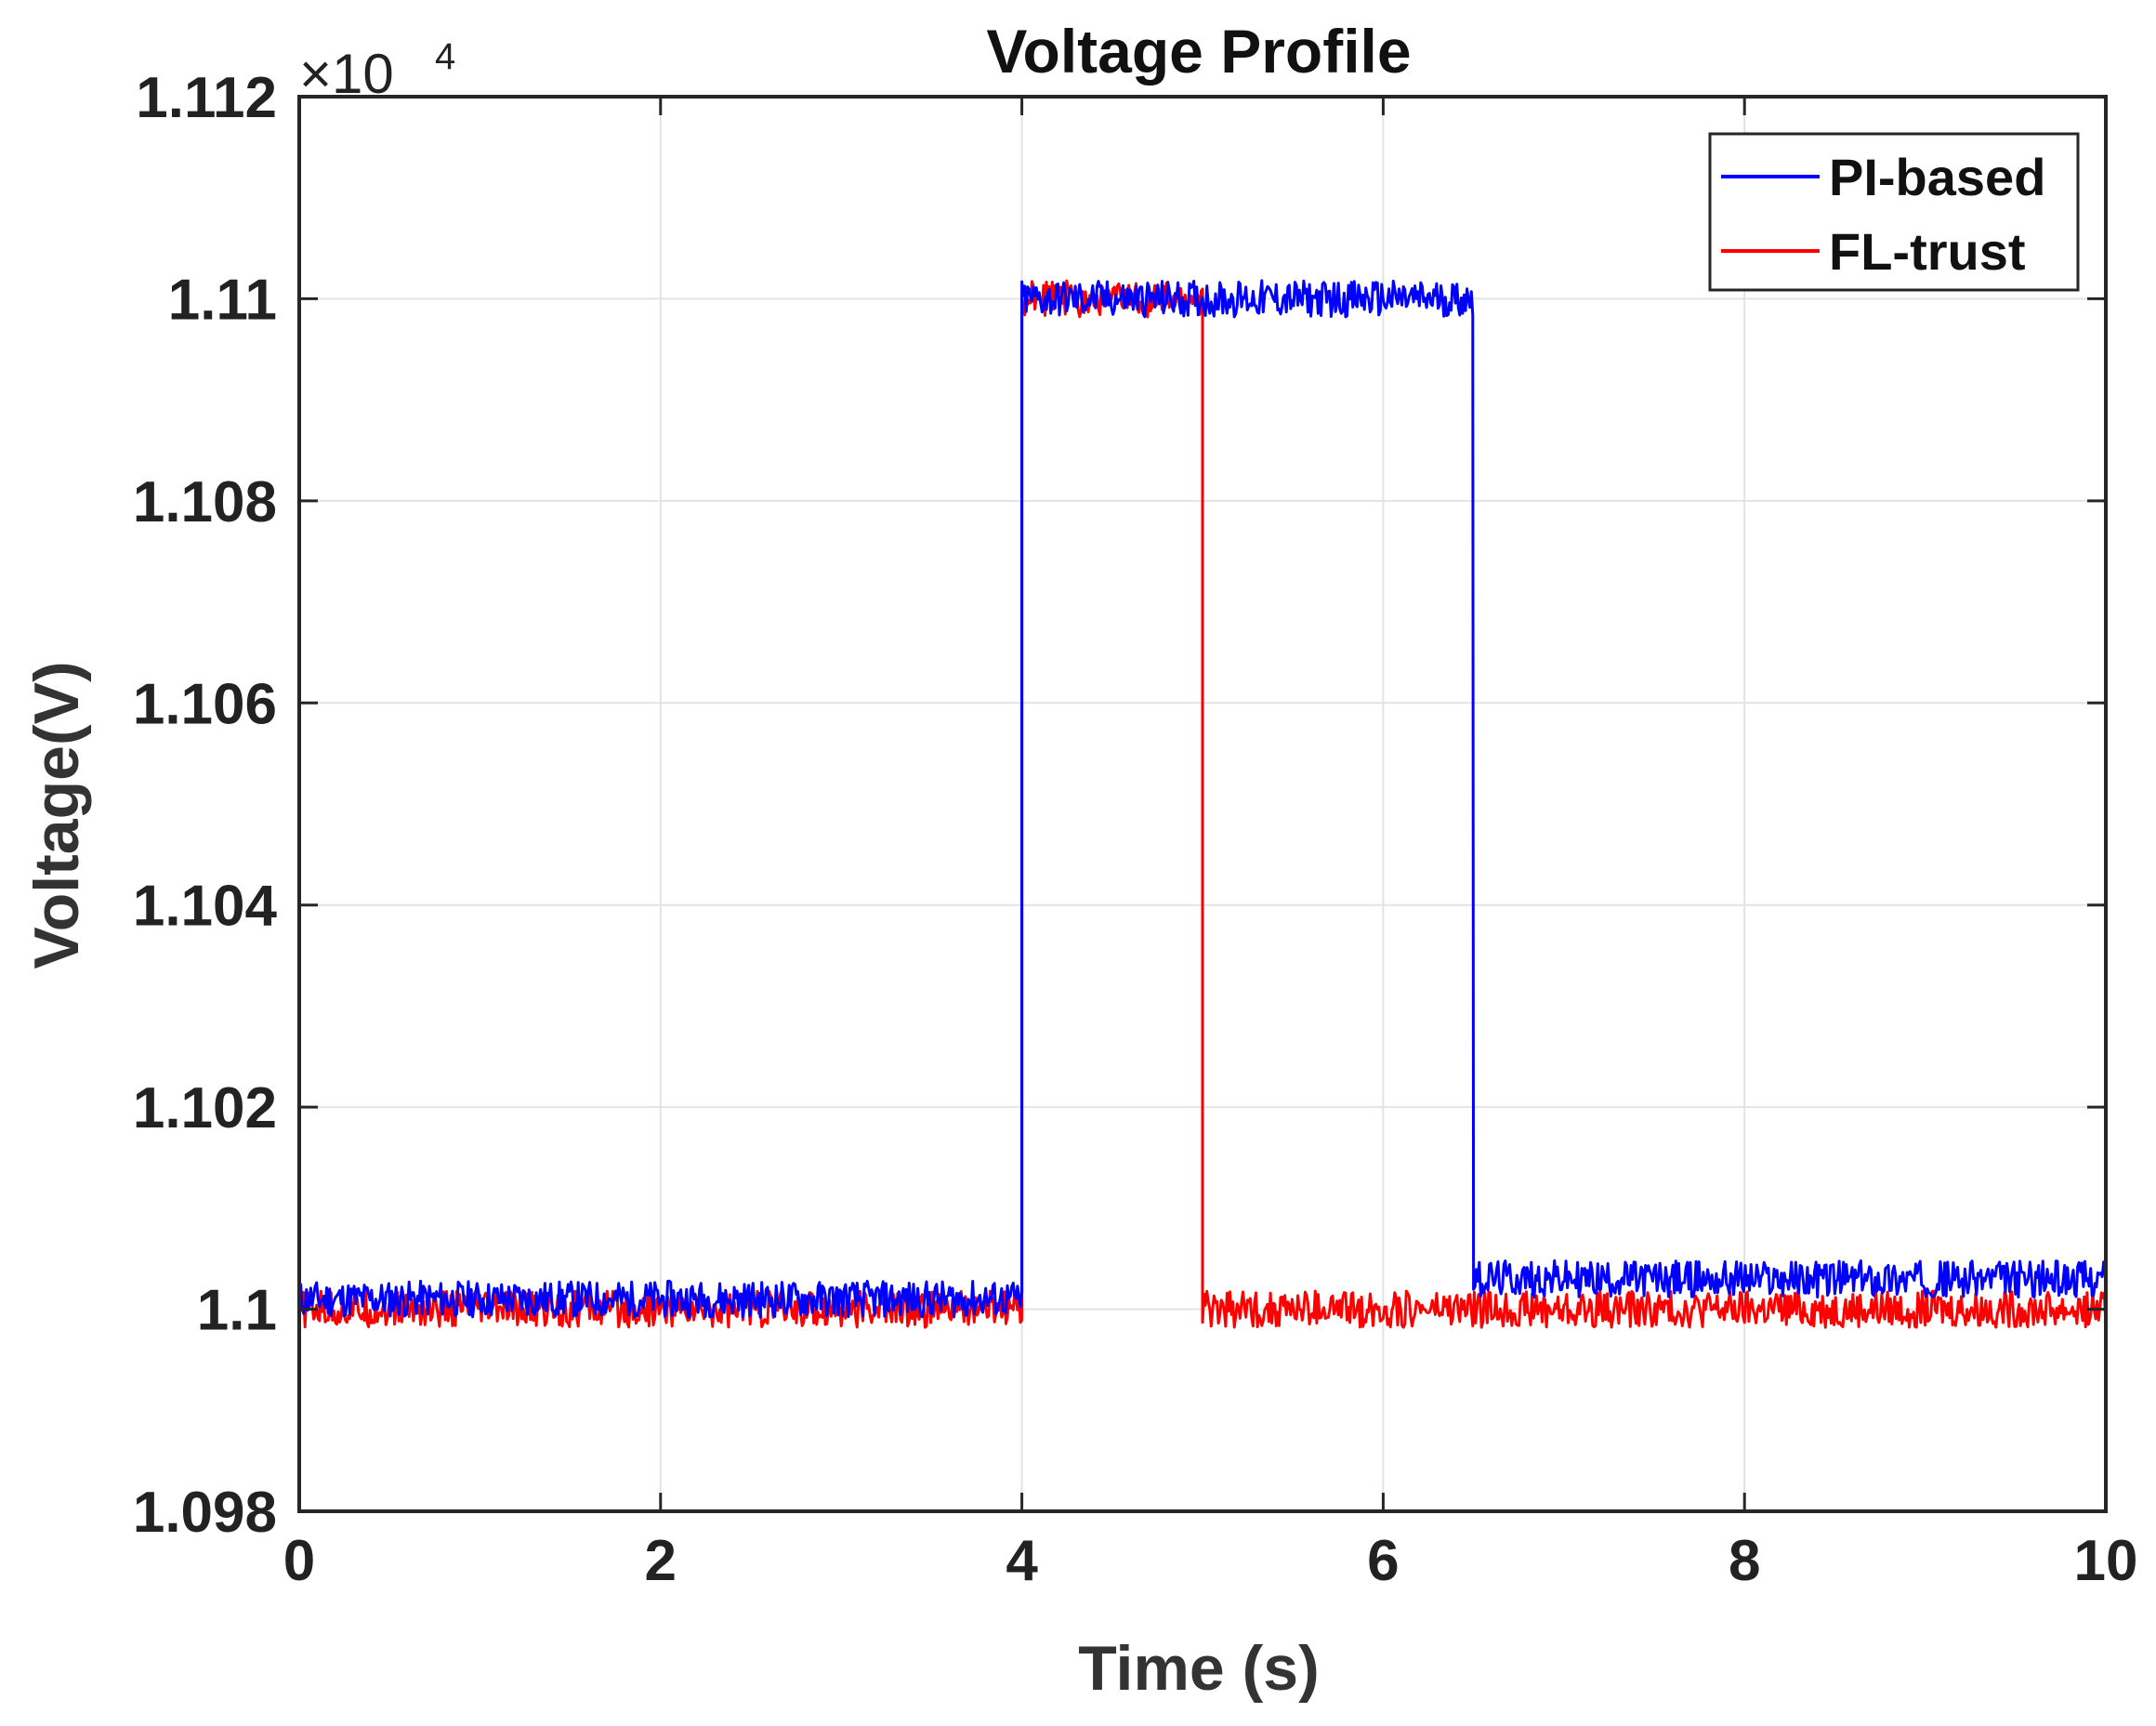  I want to click on x-axis-title: Time (s), so click(1198, 1668).